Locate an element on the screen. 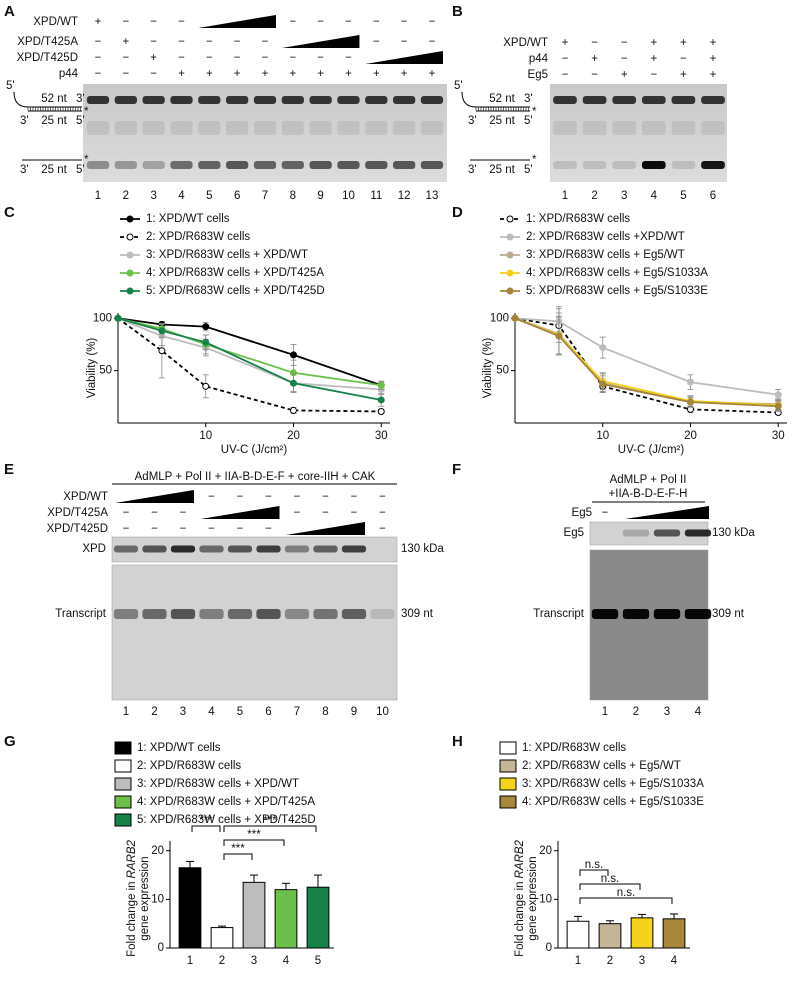 The image size is (800, 984). legend-label: 2: XPD/R683W cells + Eg5/WT is located at coordinates (601, 766).